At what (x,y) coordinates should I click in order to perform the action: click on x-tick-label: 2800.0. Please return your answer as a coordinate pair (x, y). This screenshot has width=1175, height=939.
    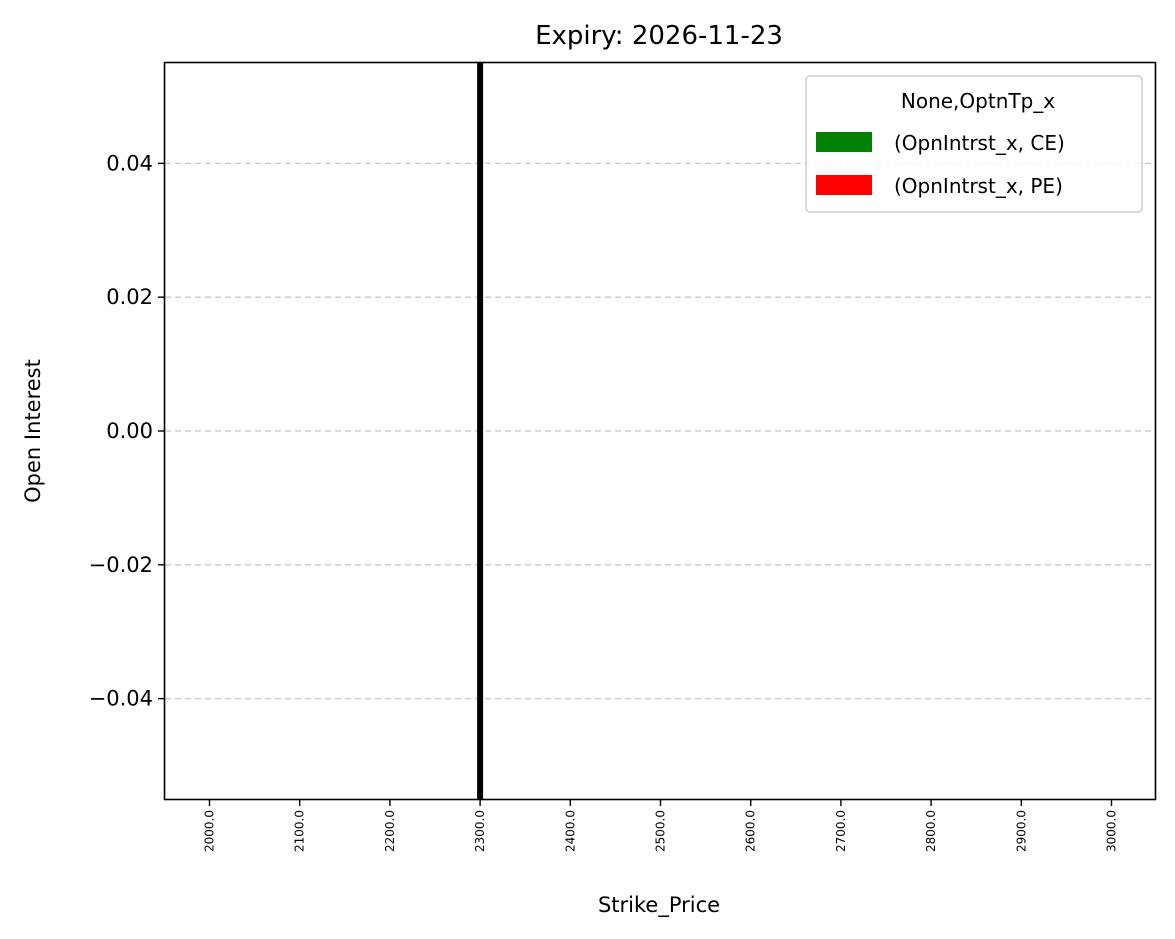
    Looking at the image, I should click on (931, 831).